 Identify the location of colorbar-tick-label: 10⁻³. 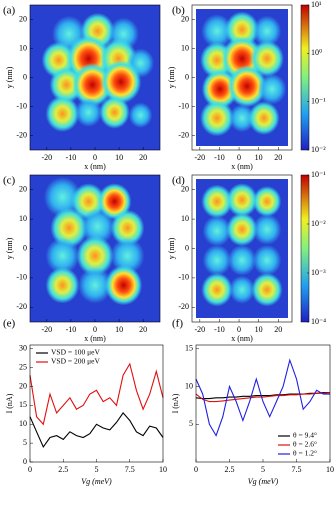
(318, 272).